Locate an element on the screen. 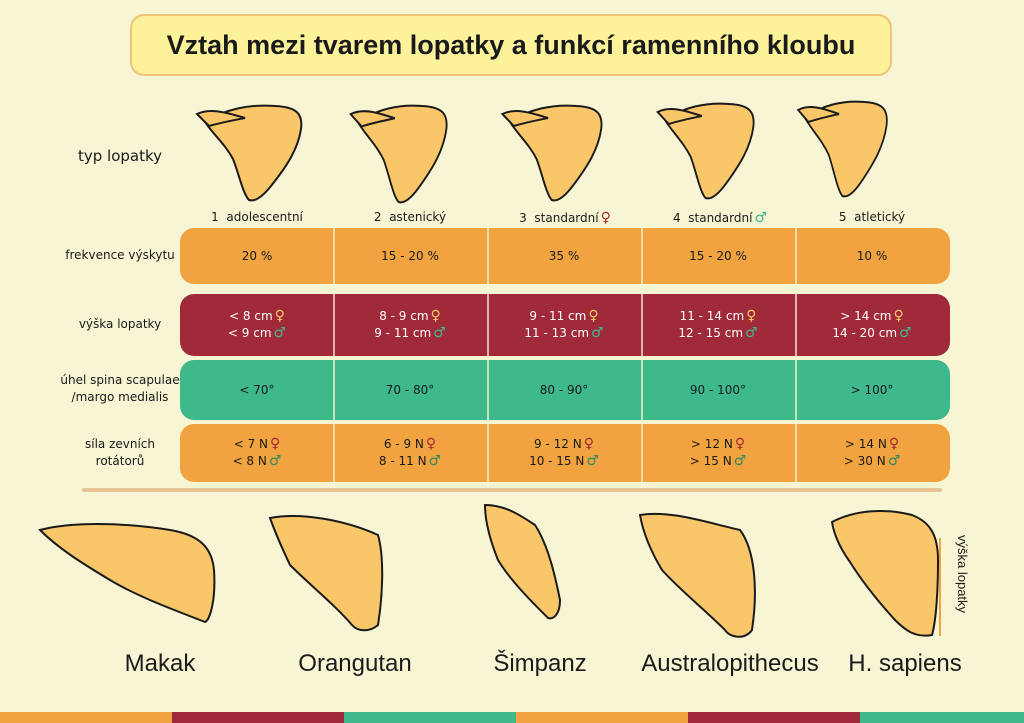 The height and width of the screenshot is (723, 1024). scapula-type-3-image is located at coordinates (552, 153).